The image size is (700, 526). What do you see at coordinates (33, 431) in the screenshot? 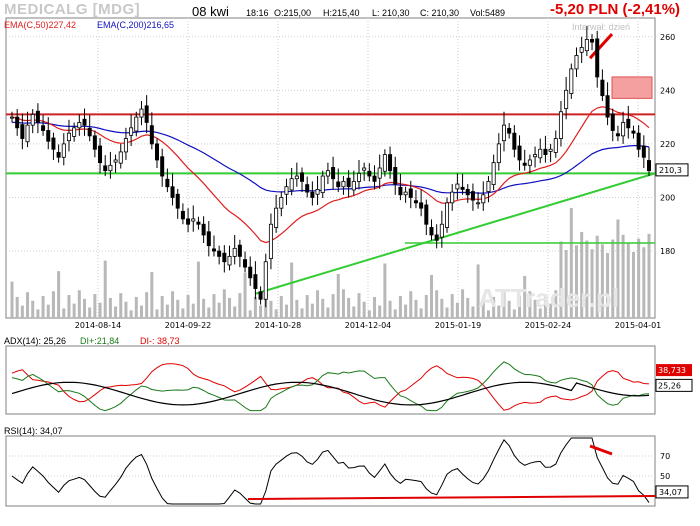
I see `rsi-title: RSI(14): 34,07` at bounding box center [33, 431].